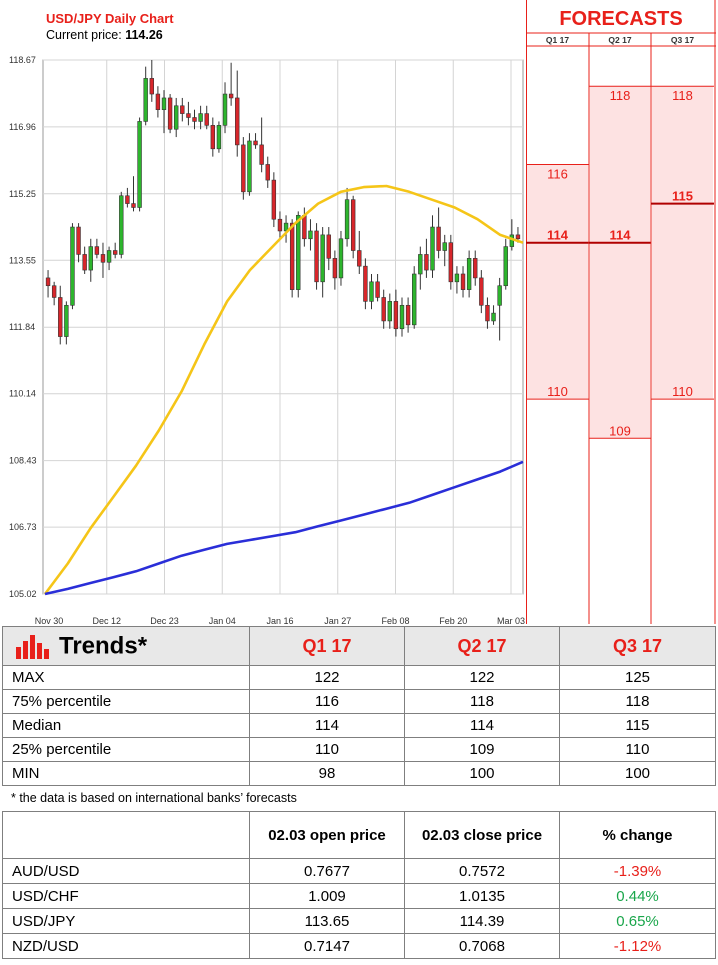  I want to click on open-price: 1.009, so click(327, 896).